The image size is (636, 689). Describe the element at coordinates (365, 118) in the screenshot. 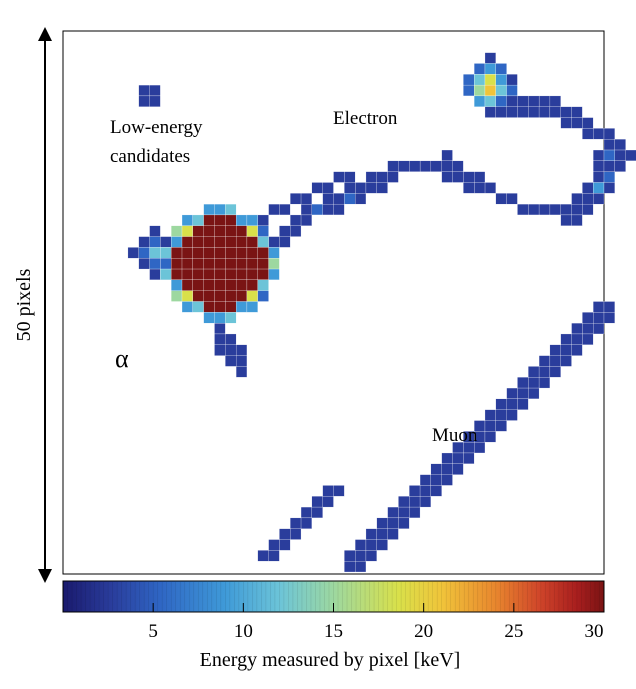

I see `electron-label: Electron` at that location.